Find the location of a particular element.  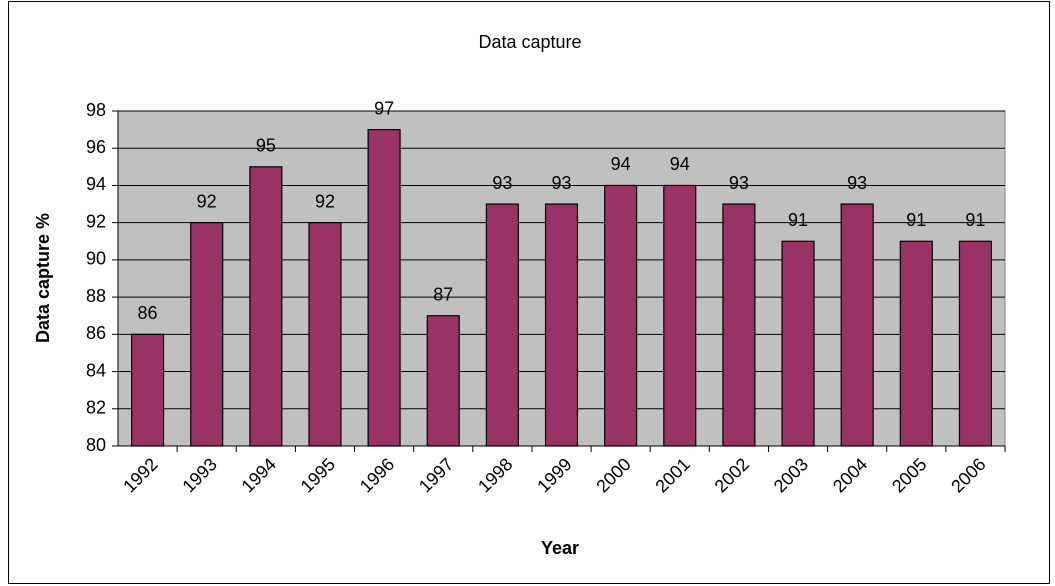

chart-title: Data capture is located at coordinates (529, 42).